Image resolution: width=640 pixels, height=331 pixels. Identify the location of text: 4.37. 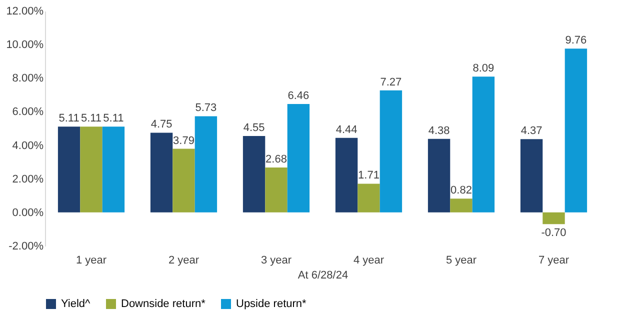
(531, 131).